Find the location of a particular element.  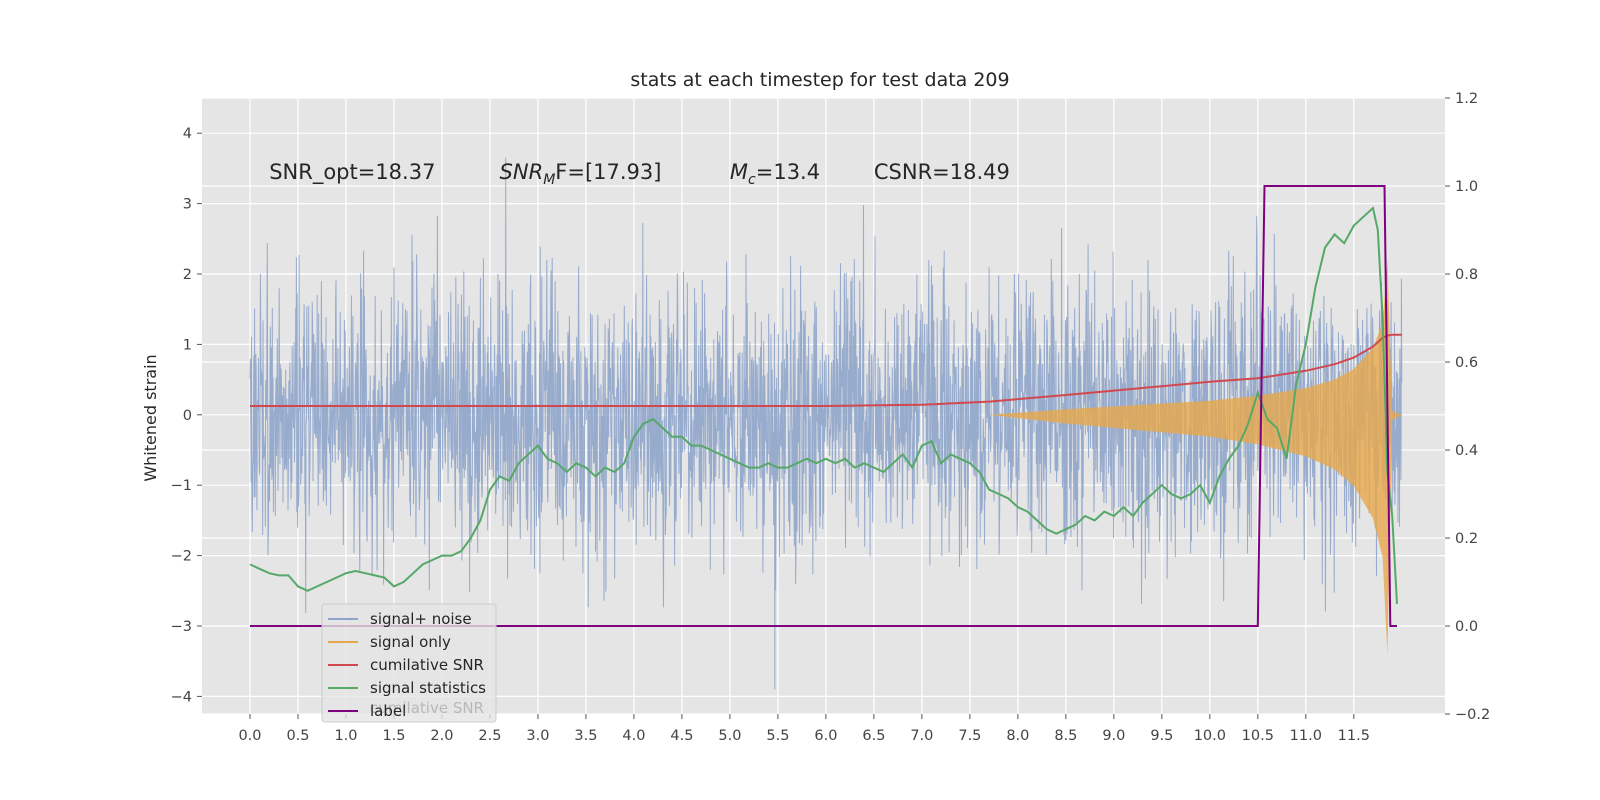

x-tick-label: 8.5 is located at coordinates (1065, 736).